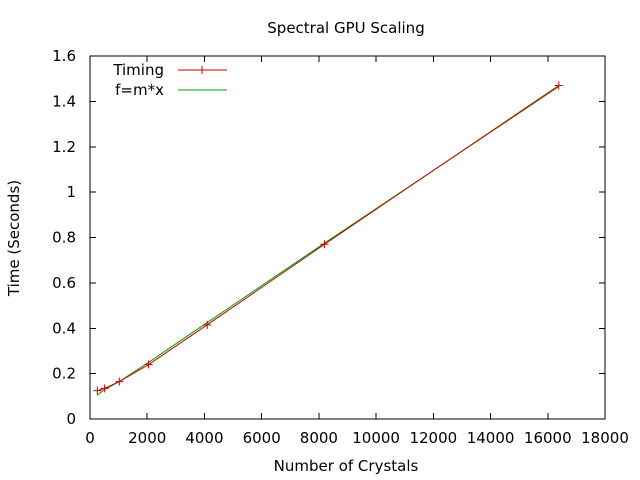 This screenshot has height=480, width=640. Describe the element at coordinates (319, 438) in the screenshot. I see `x-tick-label: 8000` at that location.